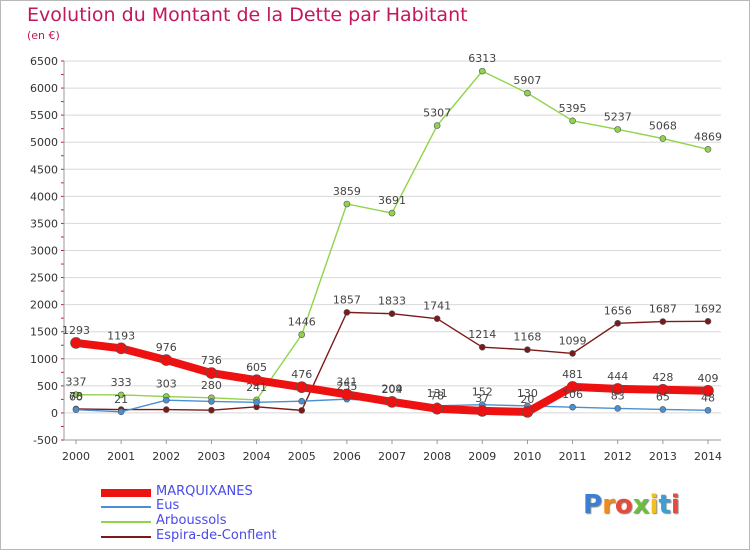 The height and width of the screenshot is (550, 750). I want to click on legend-swatch-eus, so click(126, 507).